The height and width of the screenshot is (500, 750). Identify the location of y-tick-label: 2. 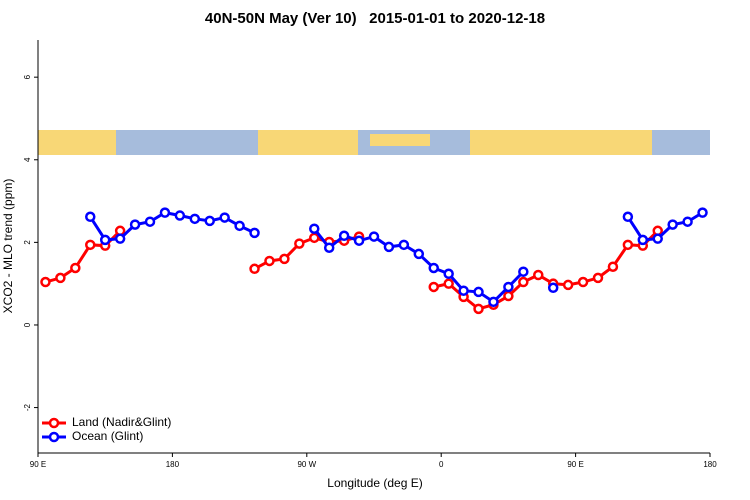
(27, 242).